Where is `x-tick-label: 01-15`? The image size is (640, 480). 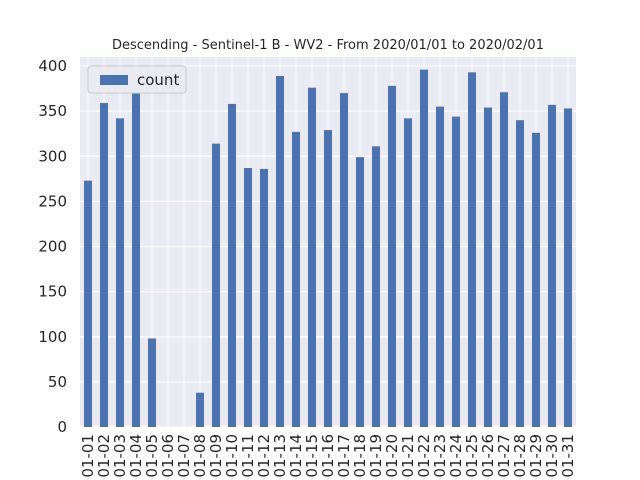 x-tick-label: 01-15 is located at coordinates (312, 456).